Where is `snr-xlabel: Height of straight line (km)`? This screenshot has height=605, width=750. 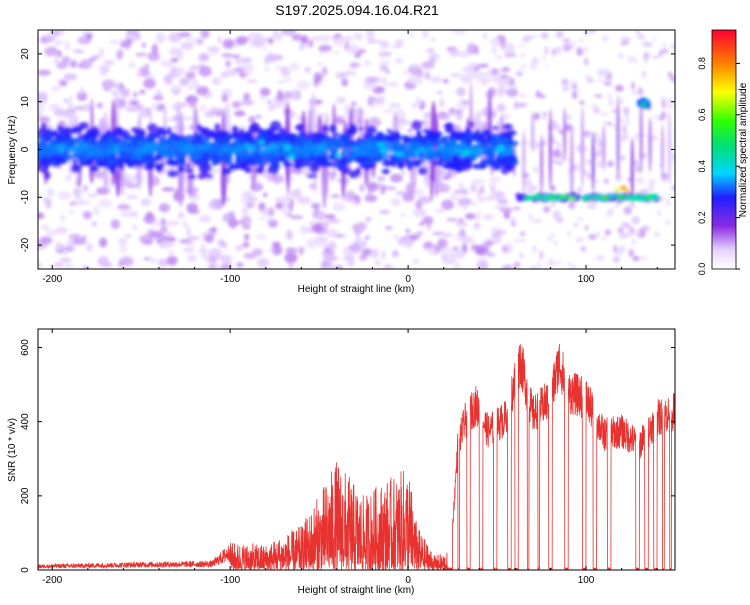 snr-xlabel: Height of straight line (km) is located at coordinates (356, 590).